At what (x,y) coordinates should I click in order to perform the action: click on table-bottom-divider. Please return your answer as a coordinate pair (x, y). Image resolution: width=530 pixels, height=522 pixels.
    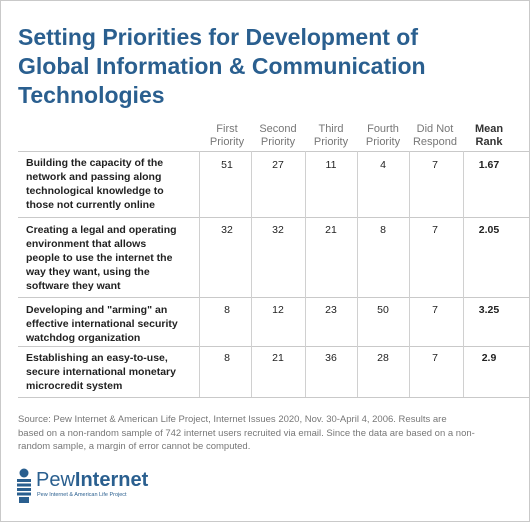
    Looking at the image, I should click on (273, 397).